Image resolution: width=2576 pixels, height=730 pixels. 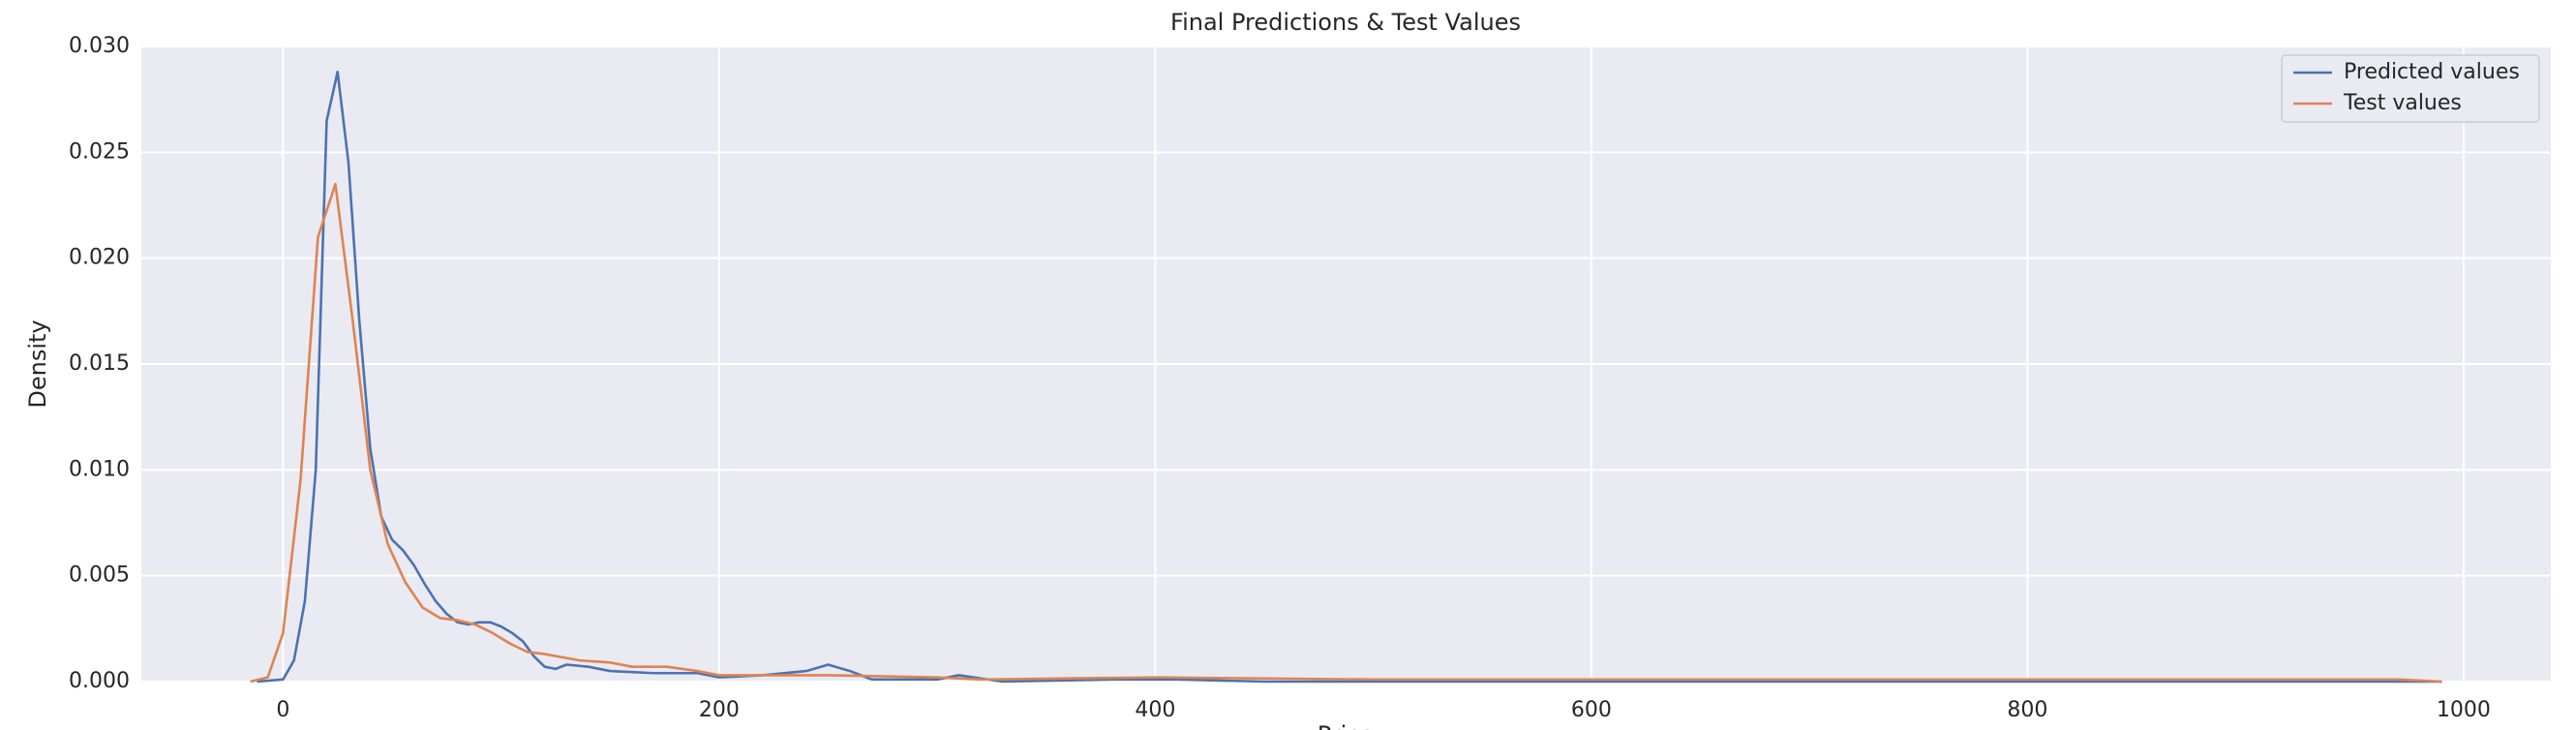 What do you see at coordinates (719, 710) in the screenshot?
I see `x-tick-label: 200` at bounding box center [719, 710].